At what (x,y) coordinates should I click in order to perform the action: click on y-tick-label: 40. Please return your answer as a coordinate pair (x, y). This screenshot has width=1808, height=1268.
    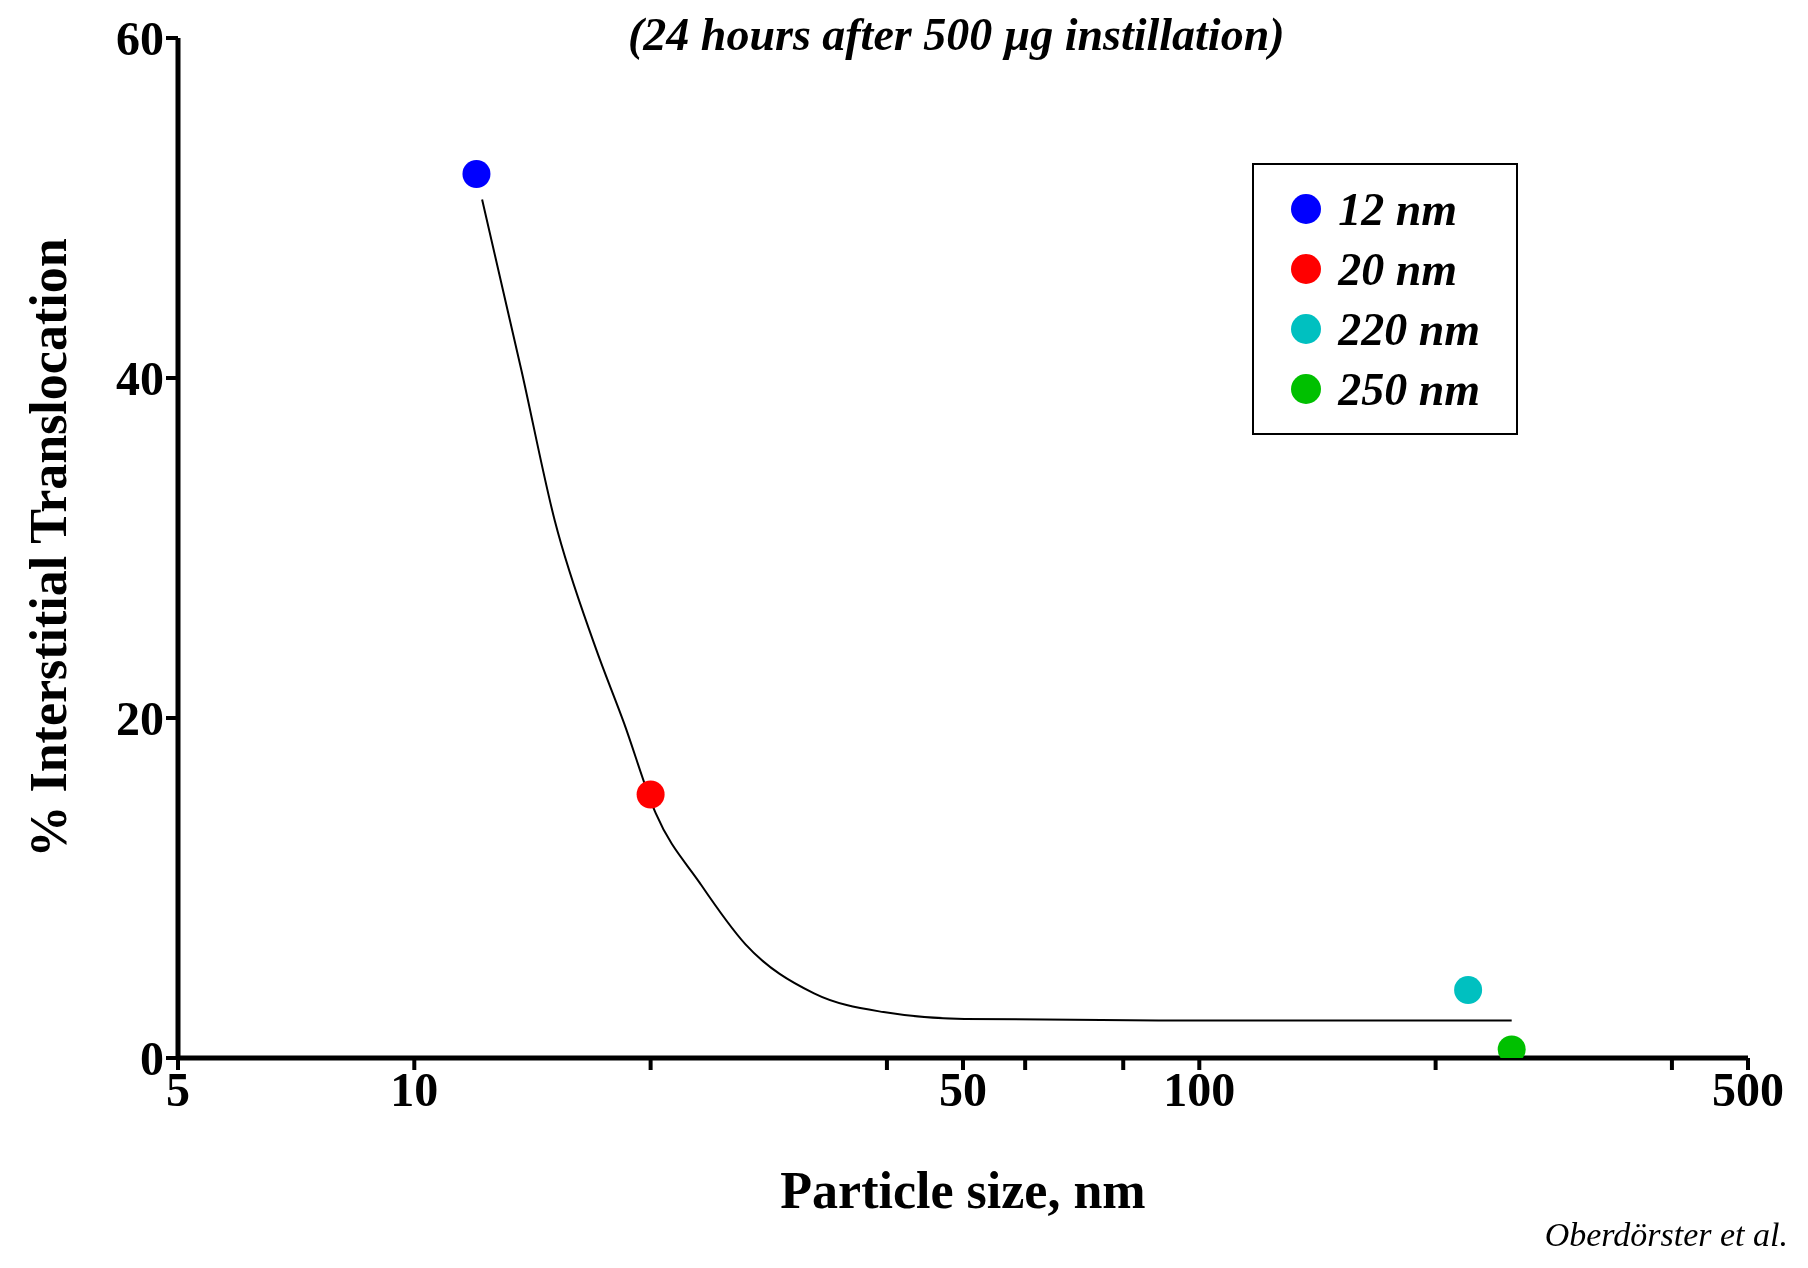
    Looking at the image, I should click on (140, 379).